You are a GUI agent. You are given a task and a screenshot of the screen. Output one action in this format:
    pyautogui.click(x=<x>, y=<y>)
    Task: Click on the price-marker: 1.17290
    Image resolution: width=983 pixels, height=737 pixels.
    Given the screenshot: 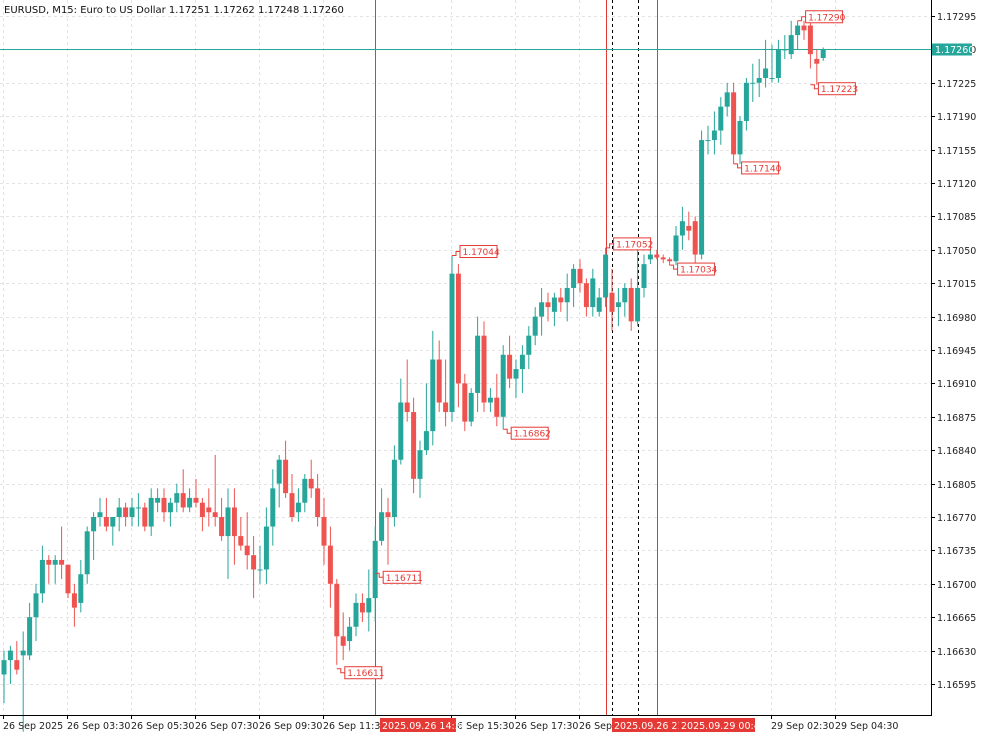 What is the action you would take?
    pyautogui.click(x=821, y=17)
    